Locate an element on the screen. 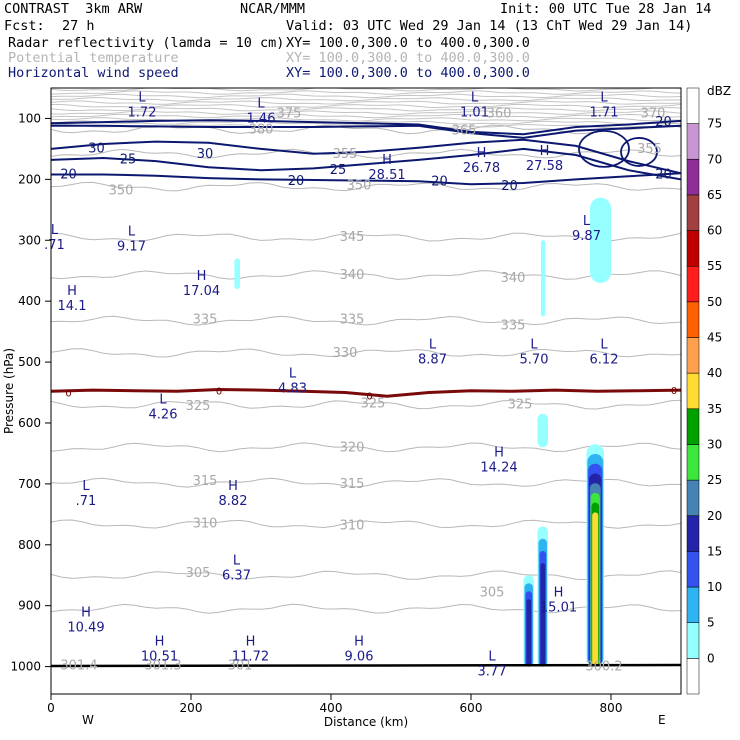 The image size is (740, 740). zero-isotherm is located at coordinates (366, 392).